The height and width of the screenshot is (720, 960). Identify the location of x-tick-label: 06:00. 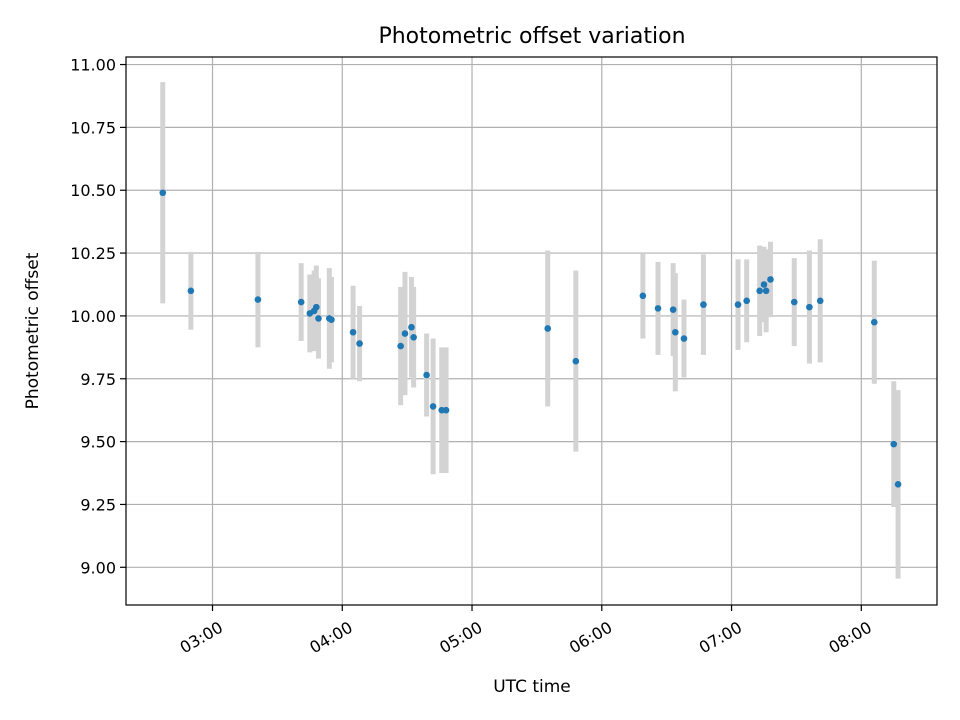
(590, 638).